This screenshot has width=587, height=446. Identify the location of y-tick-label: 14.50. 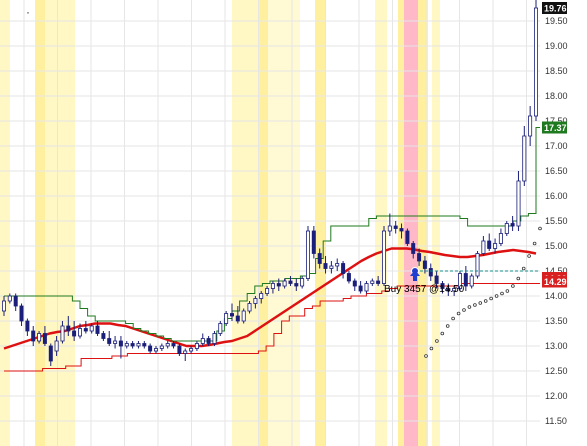
(556, 271).